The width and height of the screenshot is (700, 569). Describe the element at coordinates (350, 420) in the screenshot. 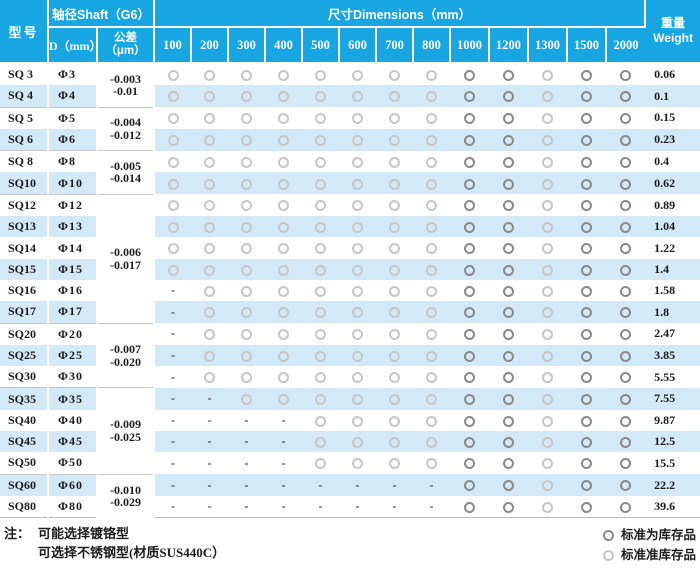

I see `table-row: SQ40 Φ40 - - - - 9.87` at that location.